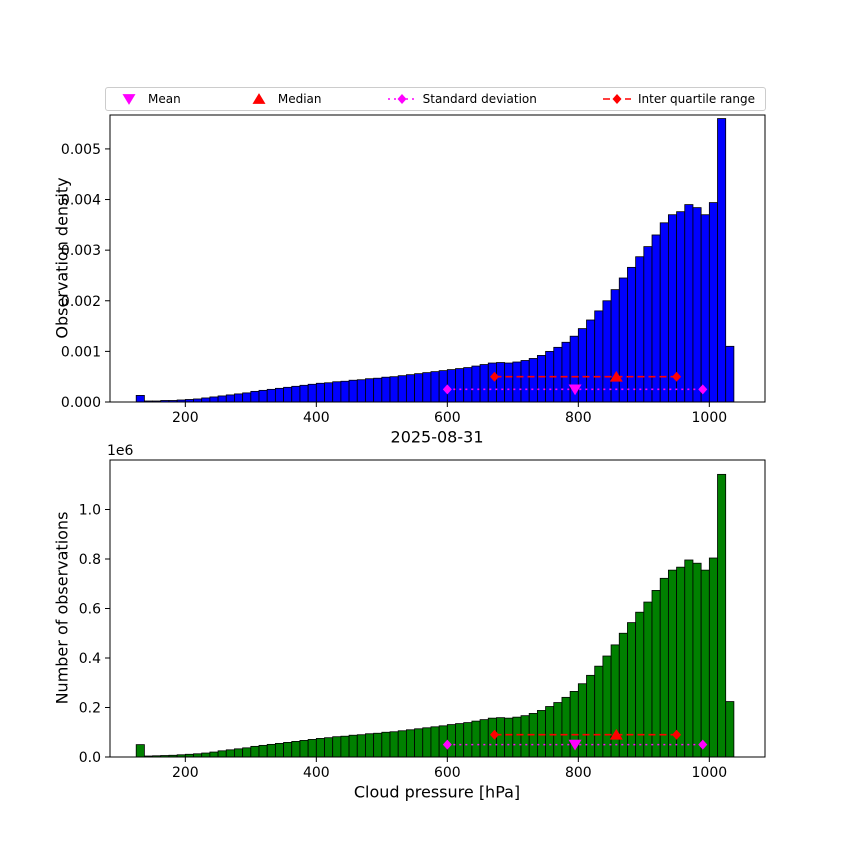 The height and width of the screenshot is (850, 850). I want to click on legend-label-inter-quartile-range: Inter quartile range, so click(696, 99).